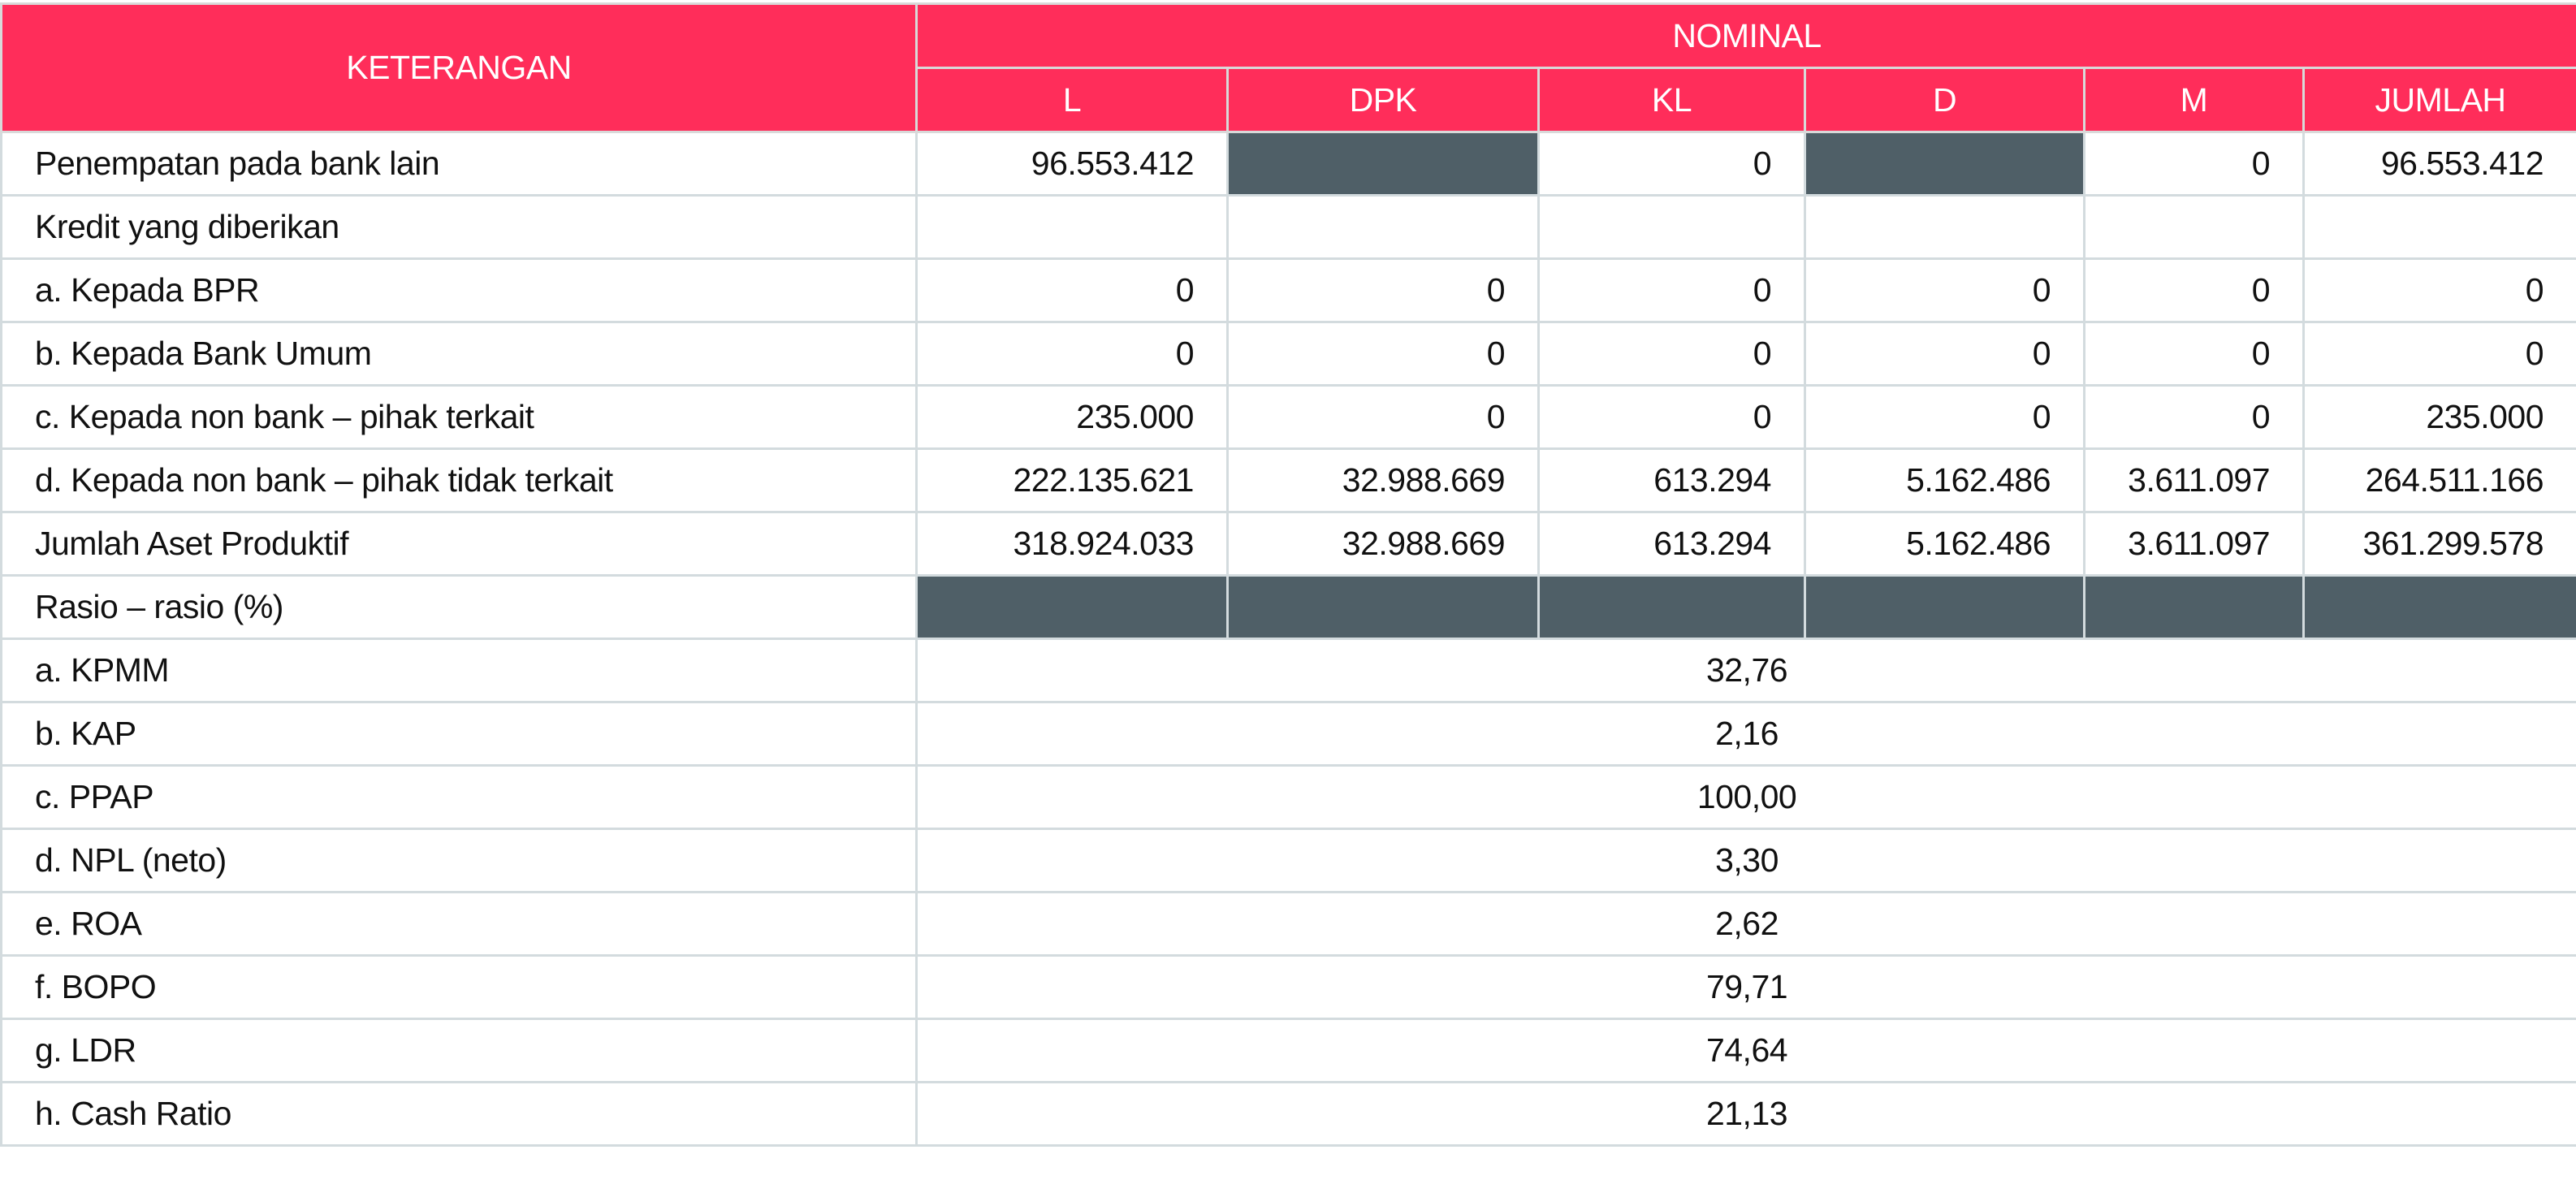 This screenshot has height=1193, width=2576. What do you see at coordinates (460, 1051) in the screenshot?
I see `ratio-label: g. LDR` at bounding box center [460, 1051].